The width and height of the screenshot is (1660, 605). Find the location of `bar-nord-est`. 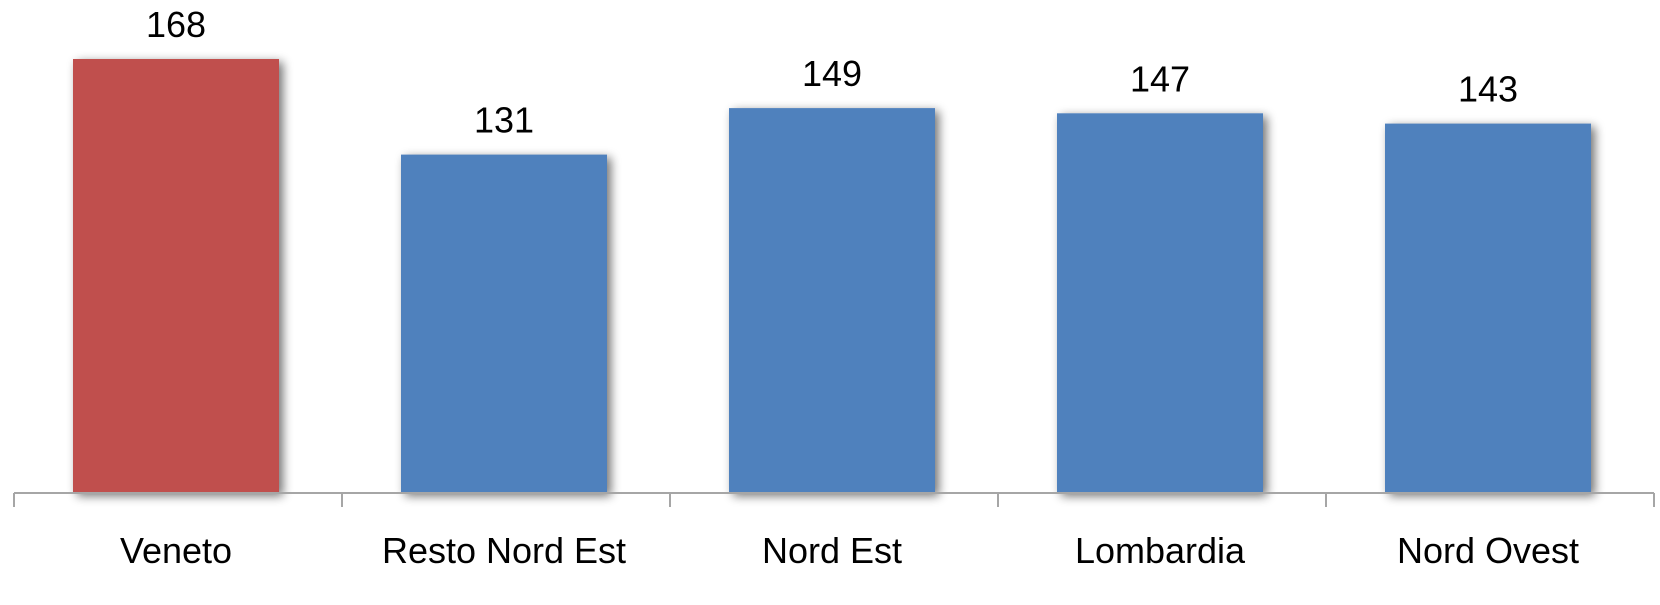

bar-nord-est is located at coordinates (832, 300).